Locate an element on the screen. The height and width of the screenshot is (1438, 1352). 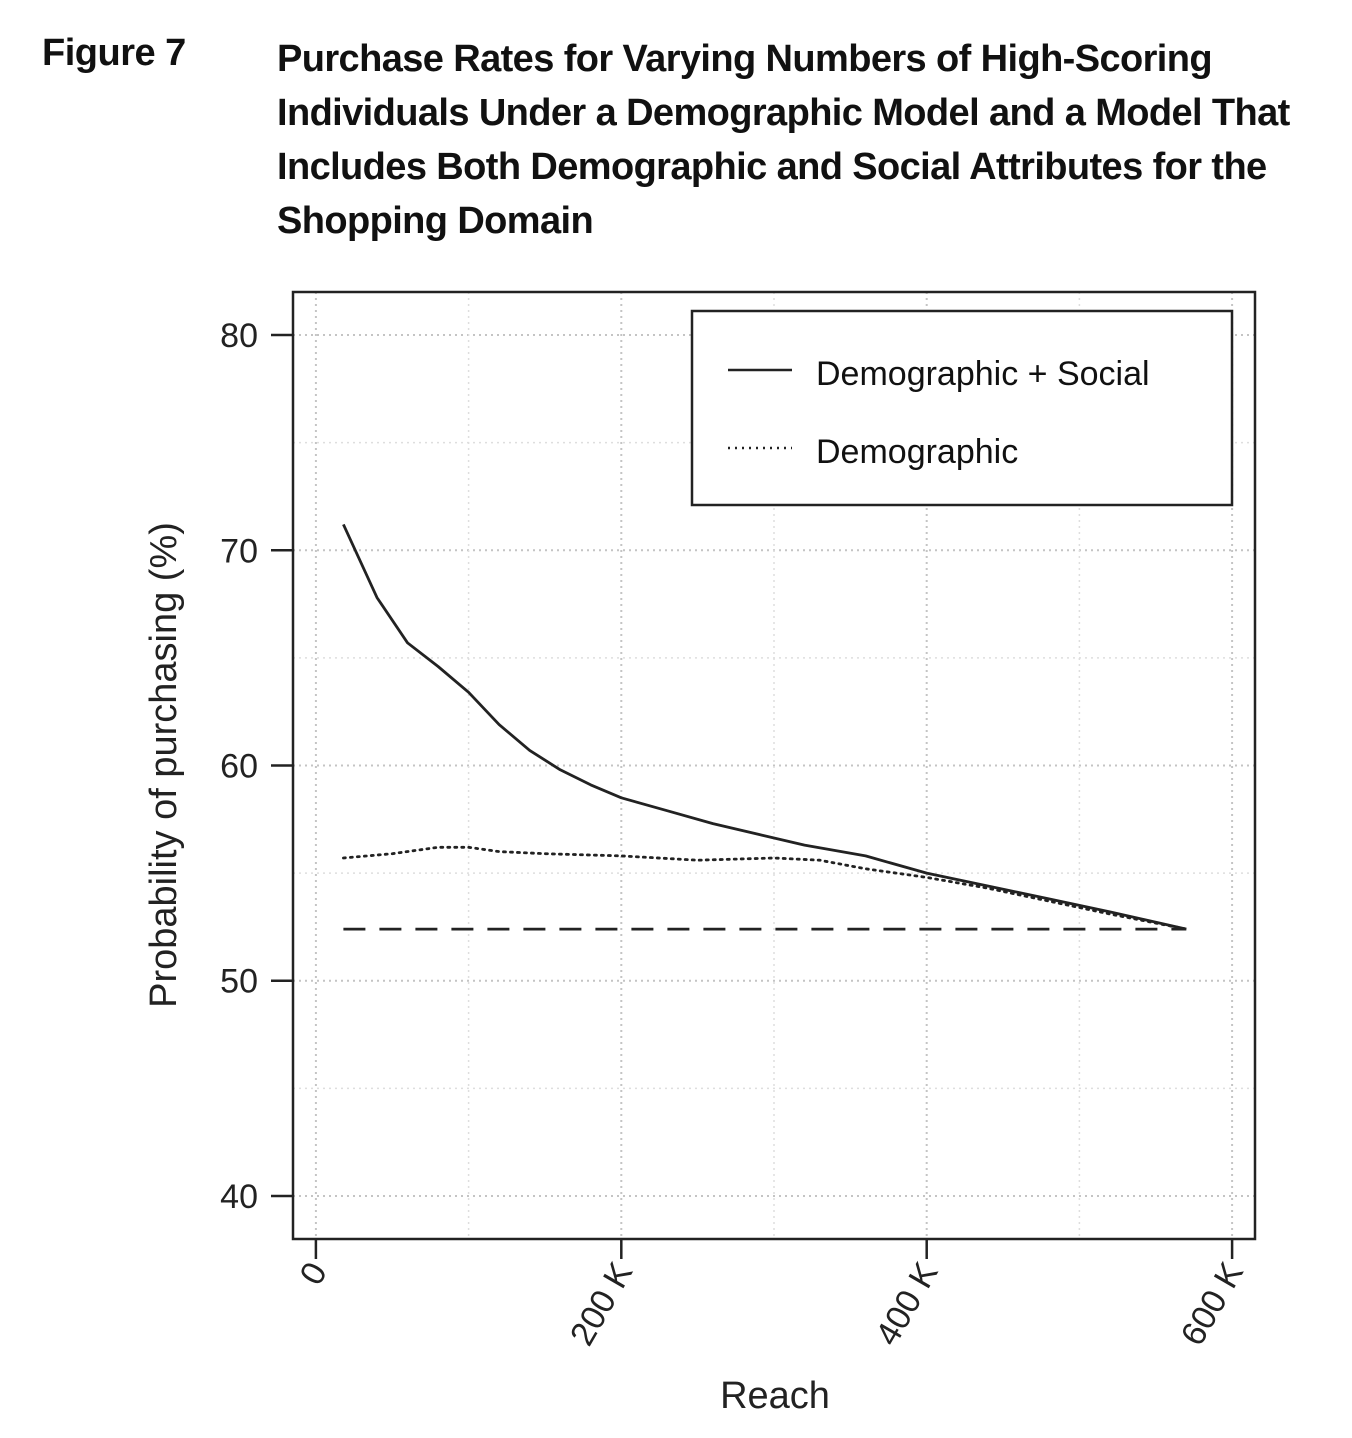
y-axis: 40 50 60 70 80 is located at coordinates (256, 766).